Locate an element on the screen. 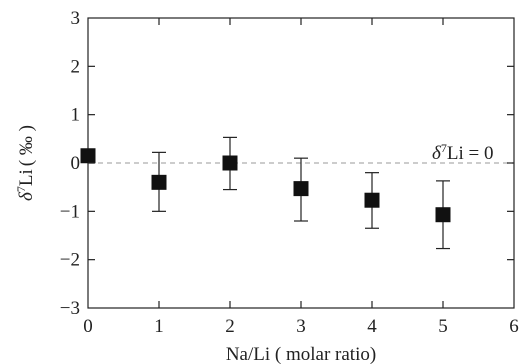 The image size is (520, 364). reference-line-label: δ7Li = 0 is located at coordinates (462, 152).